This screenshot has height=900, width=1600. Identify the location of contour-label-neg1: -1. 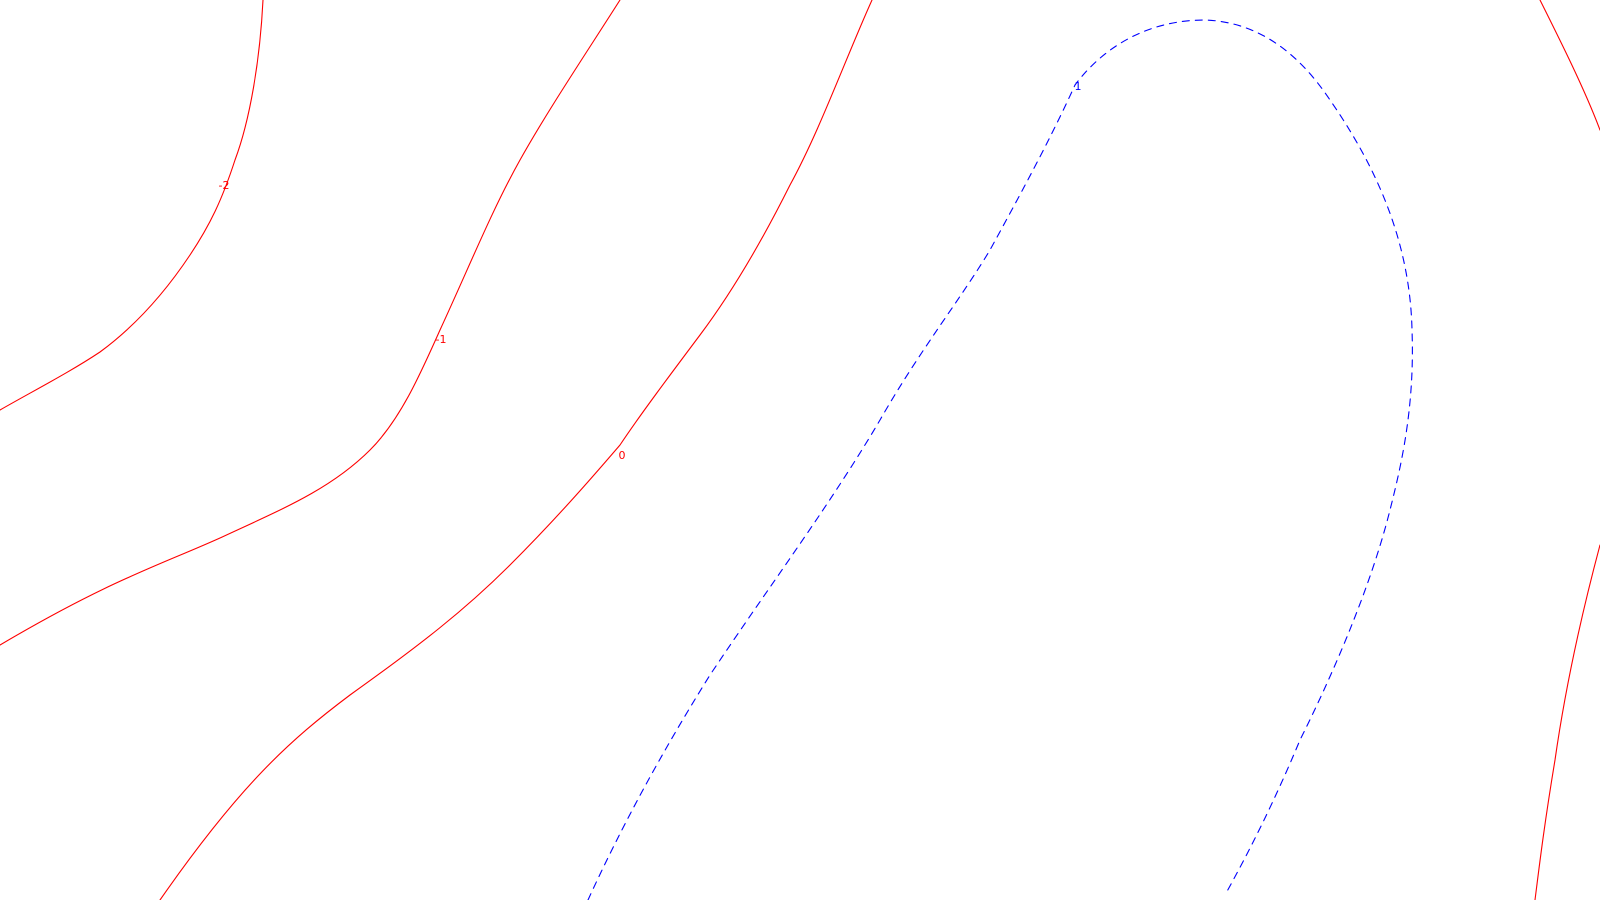
(441, 339).